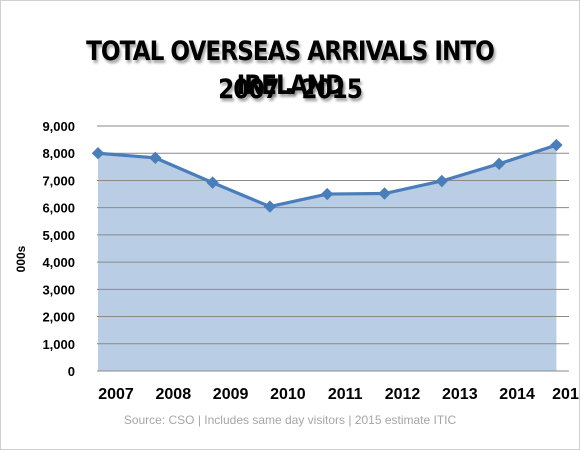 This screenshot has width=580, height=450. What do you see at coordinates (403, 394) in the screenshot?
I see `x-tick-label: 2012` at bounding box center [403, 394].